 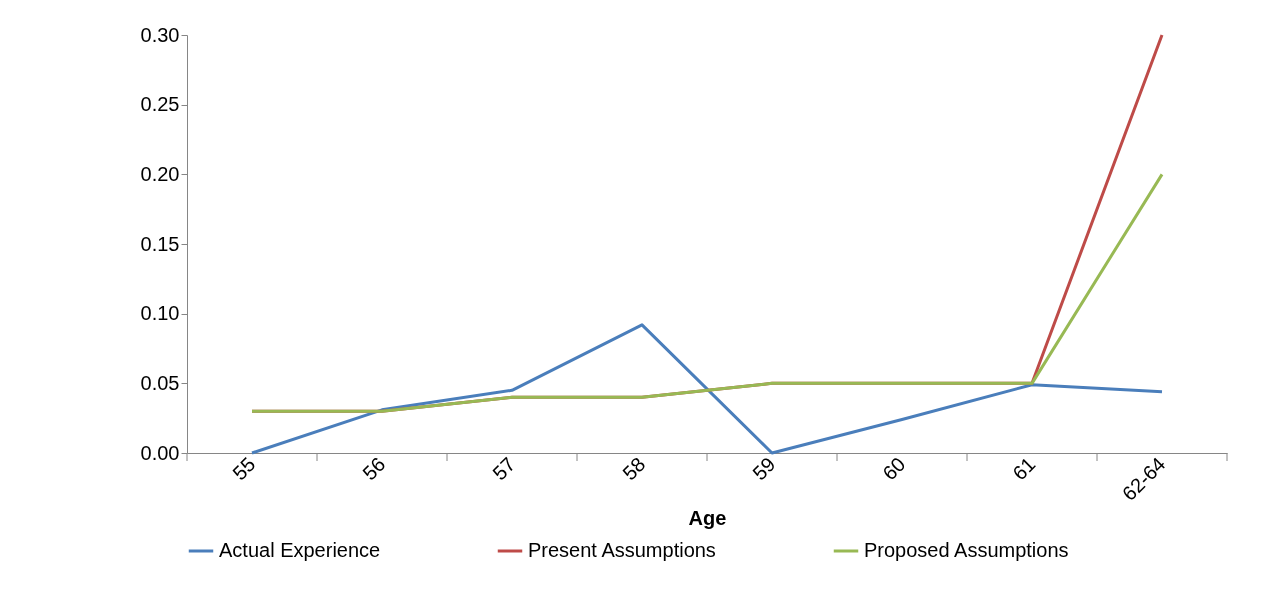 I want to click on x-axis-title: Age, so click(x=707, y=517).